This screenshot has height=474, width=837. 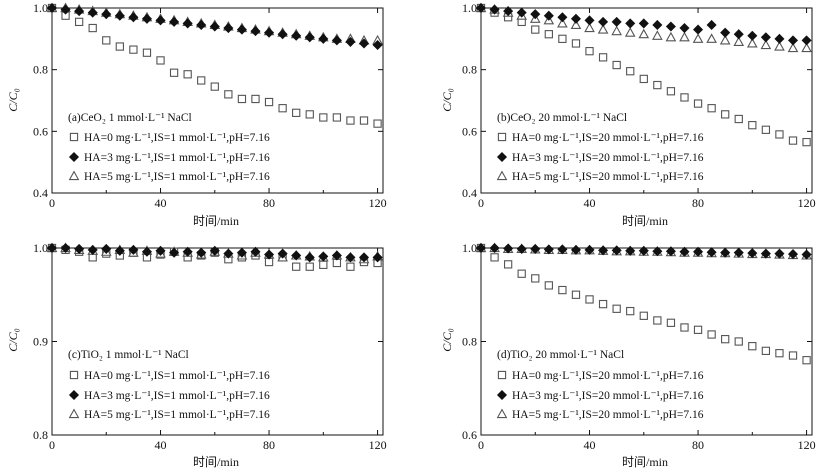 I want to click on y-tick-label: 0.6, so click(x=469, y=131).